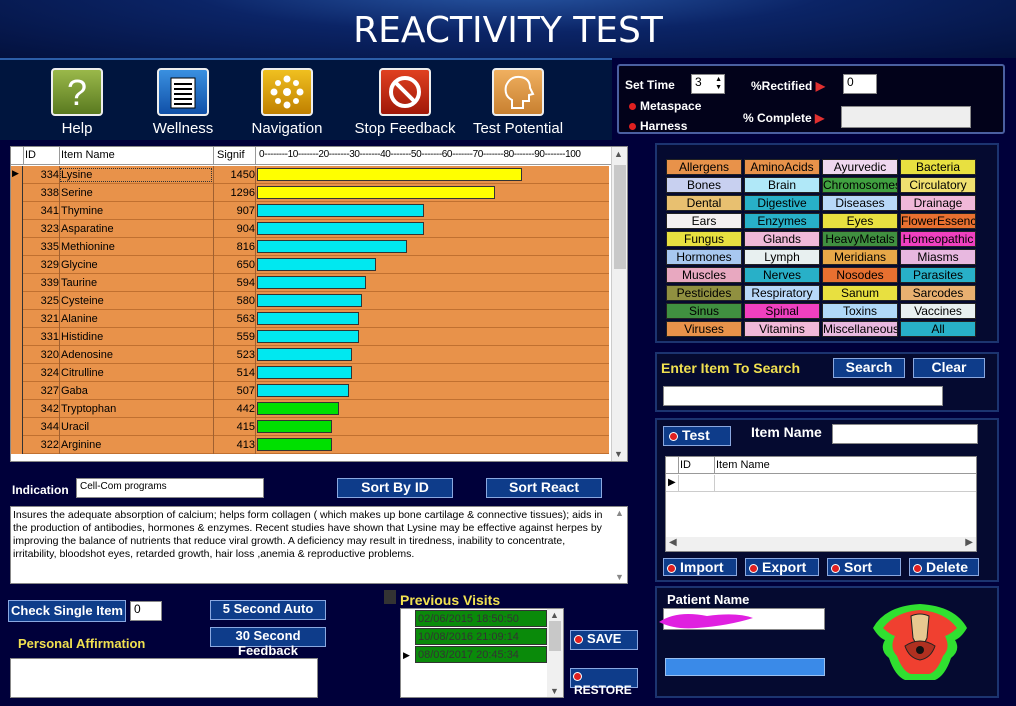 The width and height of the screenshot is (1016, 706). What do you see at coordinates (743, 465) in the screenshot?
I see `col-name-header: Item Name` at bounding box center [743, 465].